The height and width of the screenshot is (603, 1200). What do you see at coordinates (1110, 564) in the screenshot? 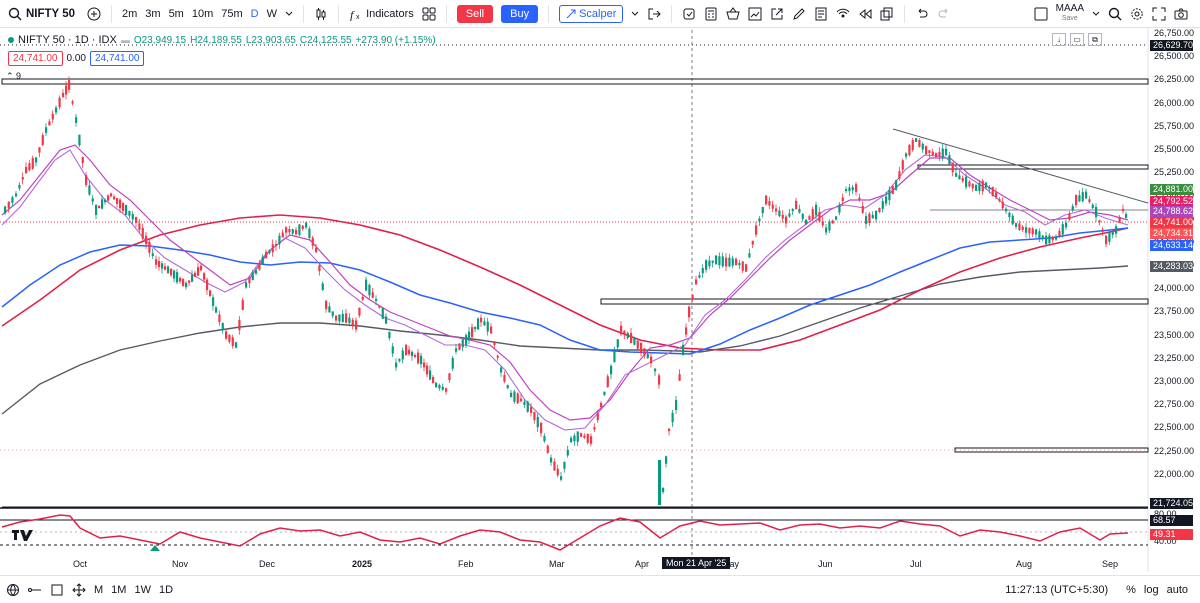
I see `time-axis-label: Sep` at bounding box center [1110, 564].